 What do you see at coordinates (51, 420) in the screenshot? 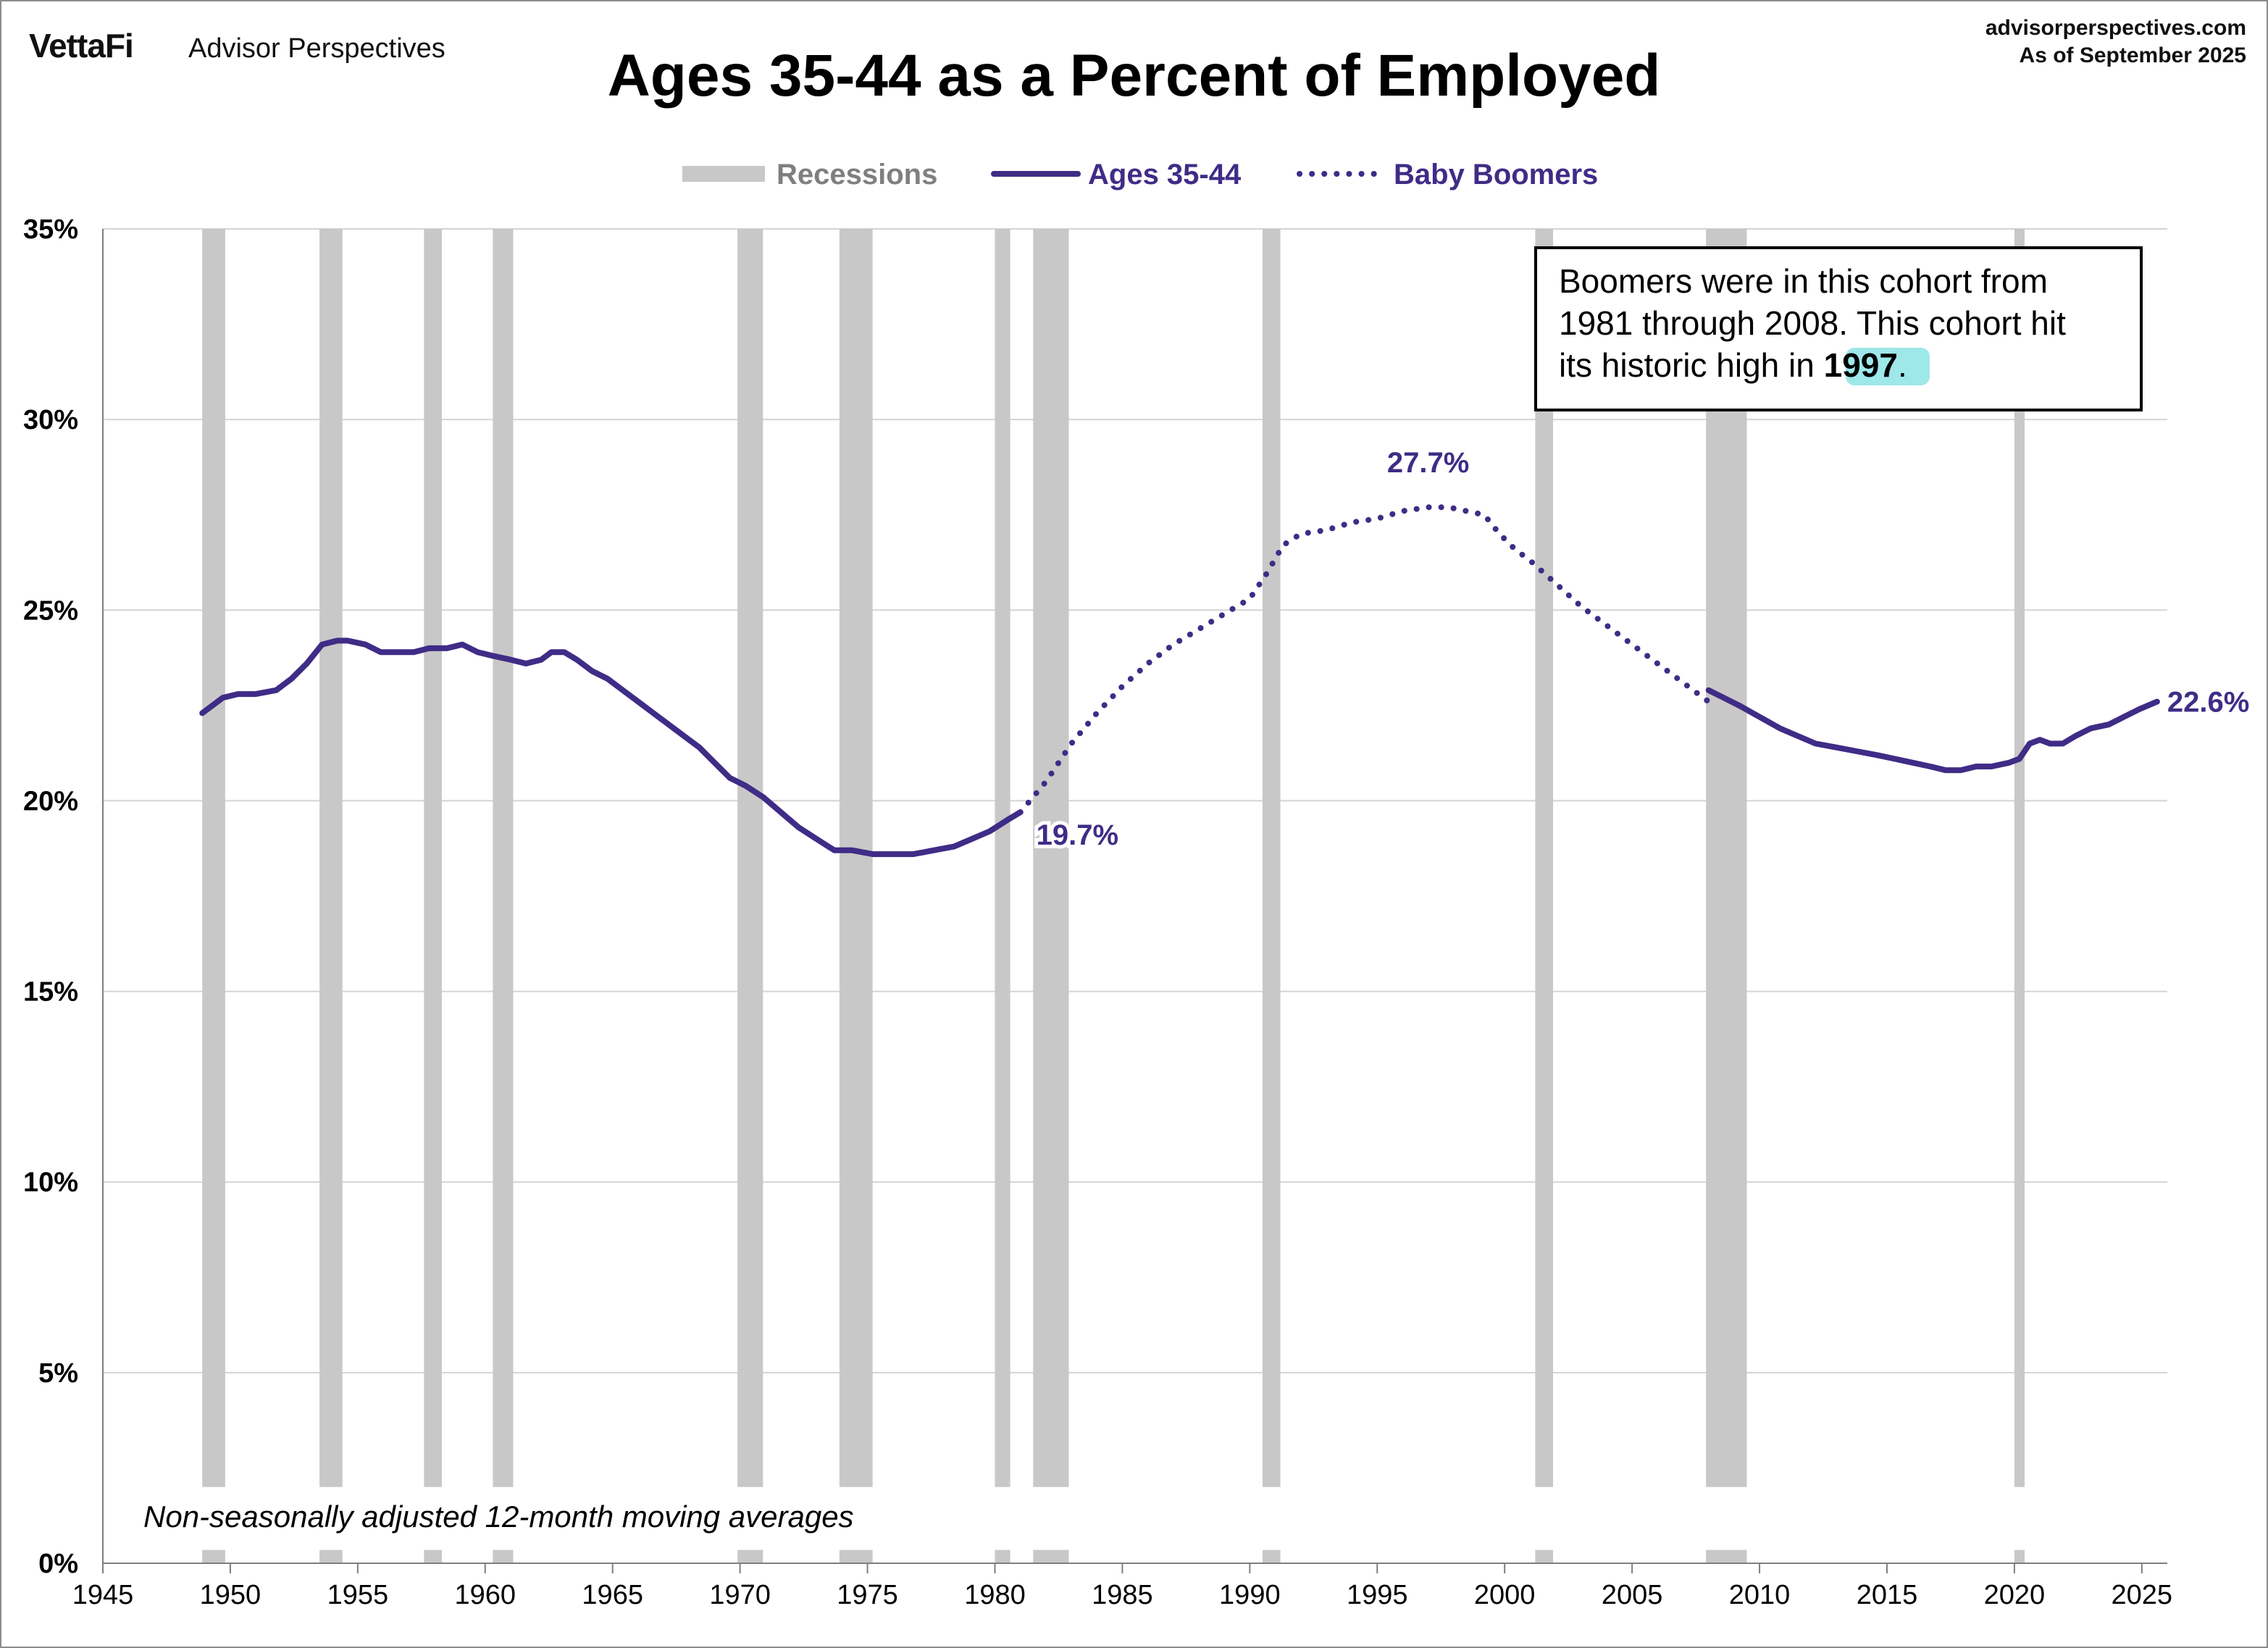
I see `y-tick-label: 30%` at bounding box center [51, 420].